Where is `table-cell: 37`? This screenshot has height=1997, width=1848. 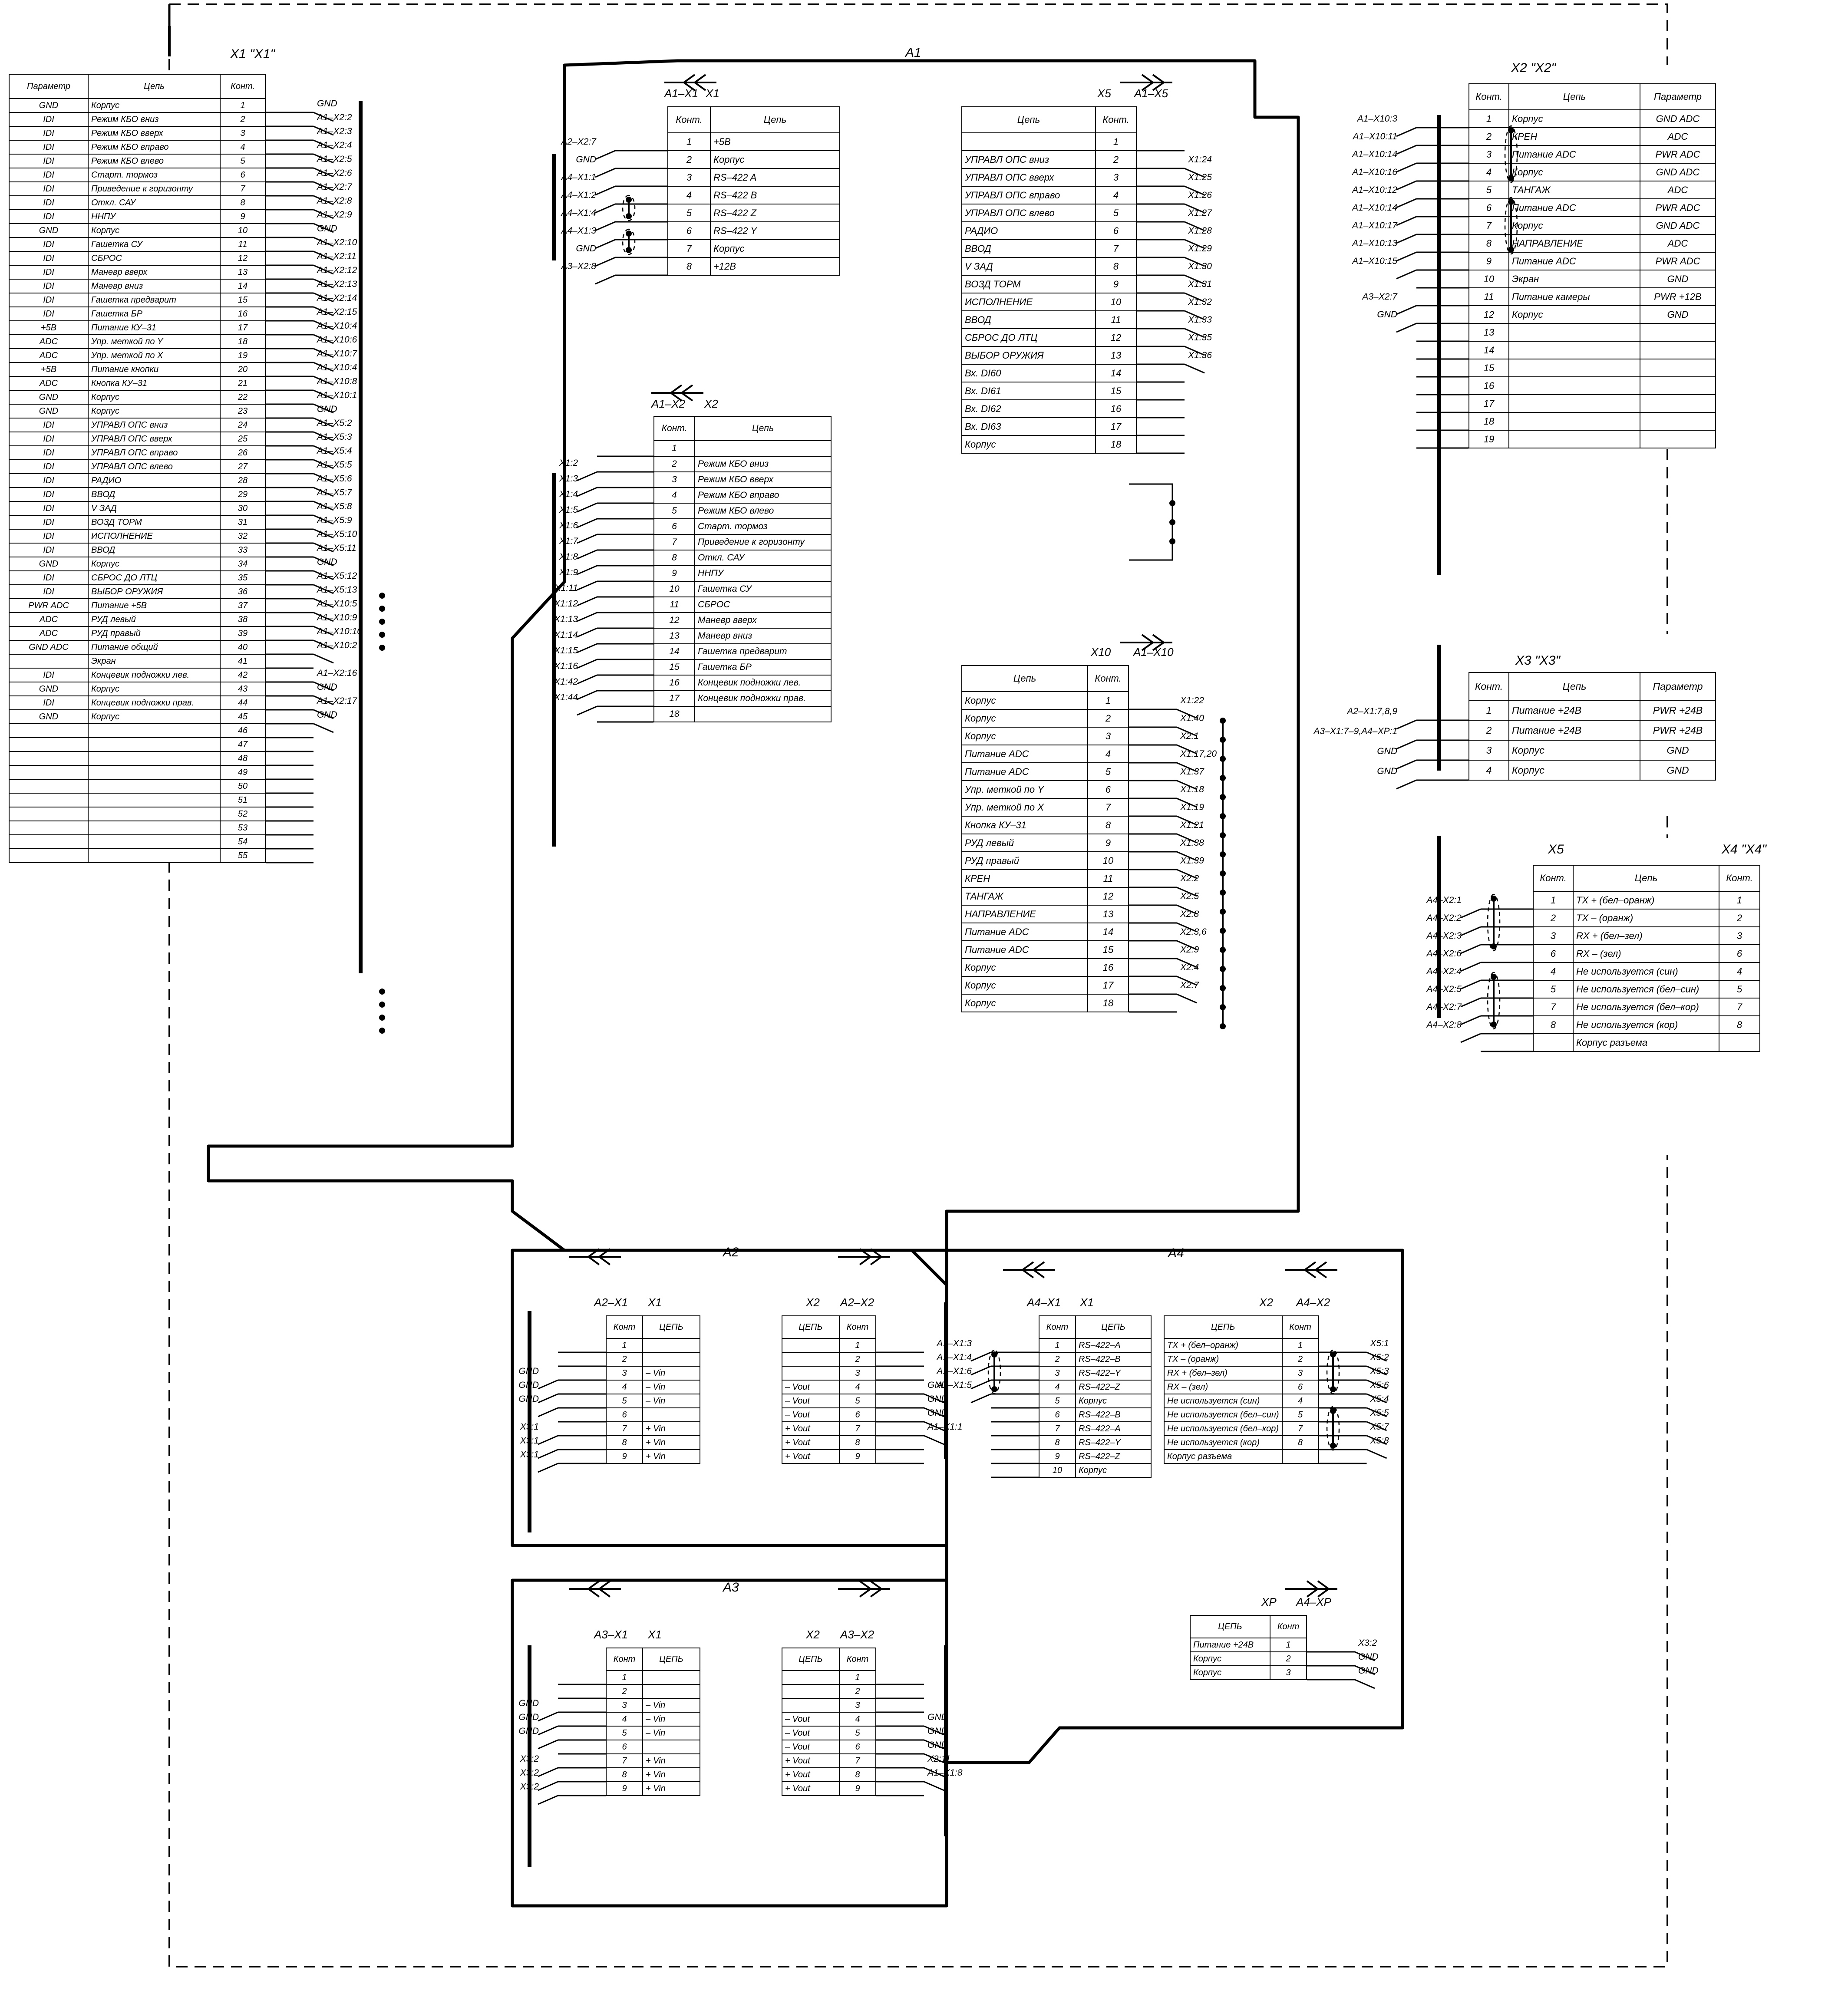 table-cell: 37 is located at coordinates (243, 605).